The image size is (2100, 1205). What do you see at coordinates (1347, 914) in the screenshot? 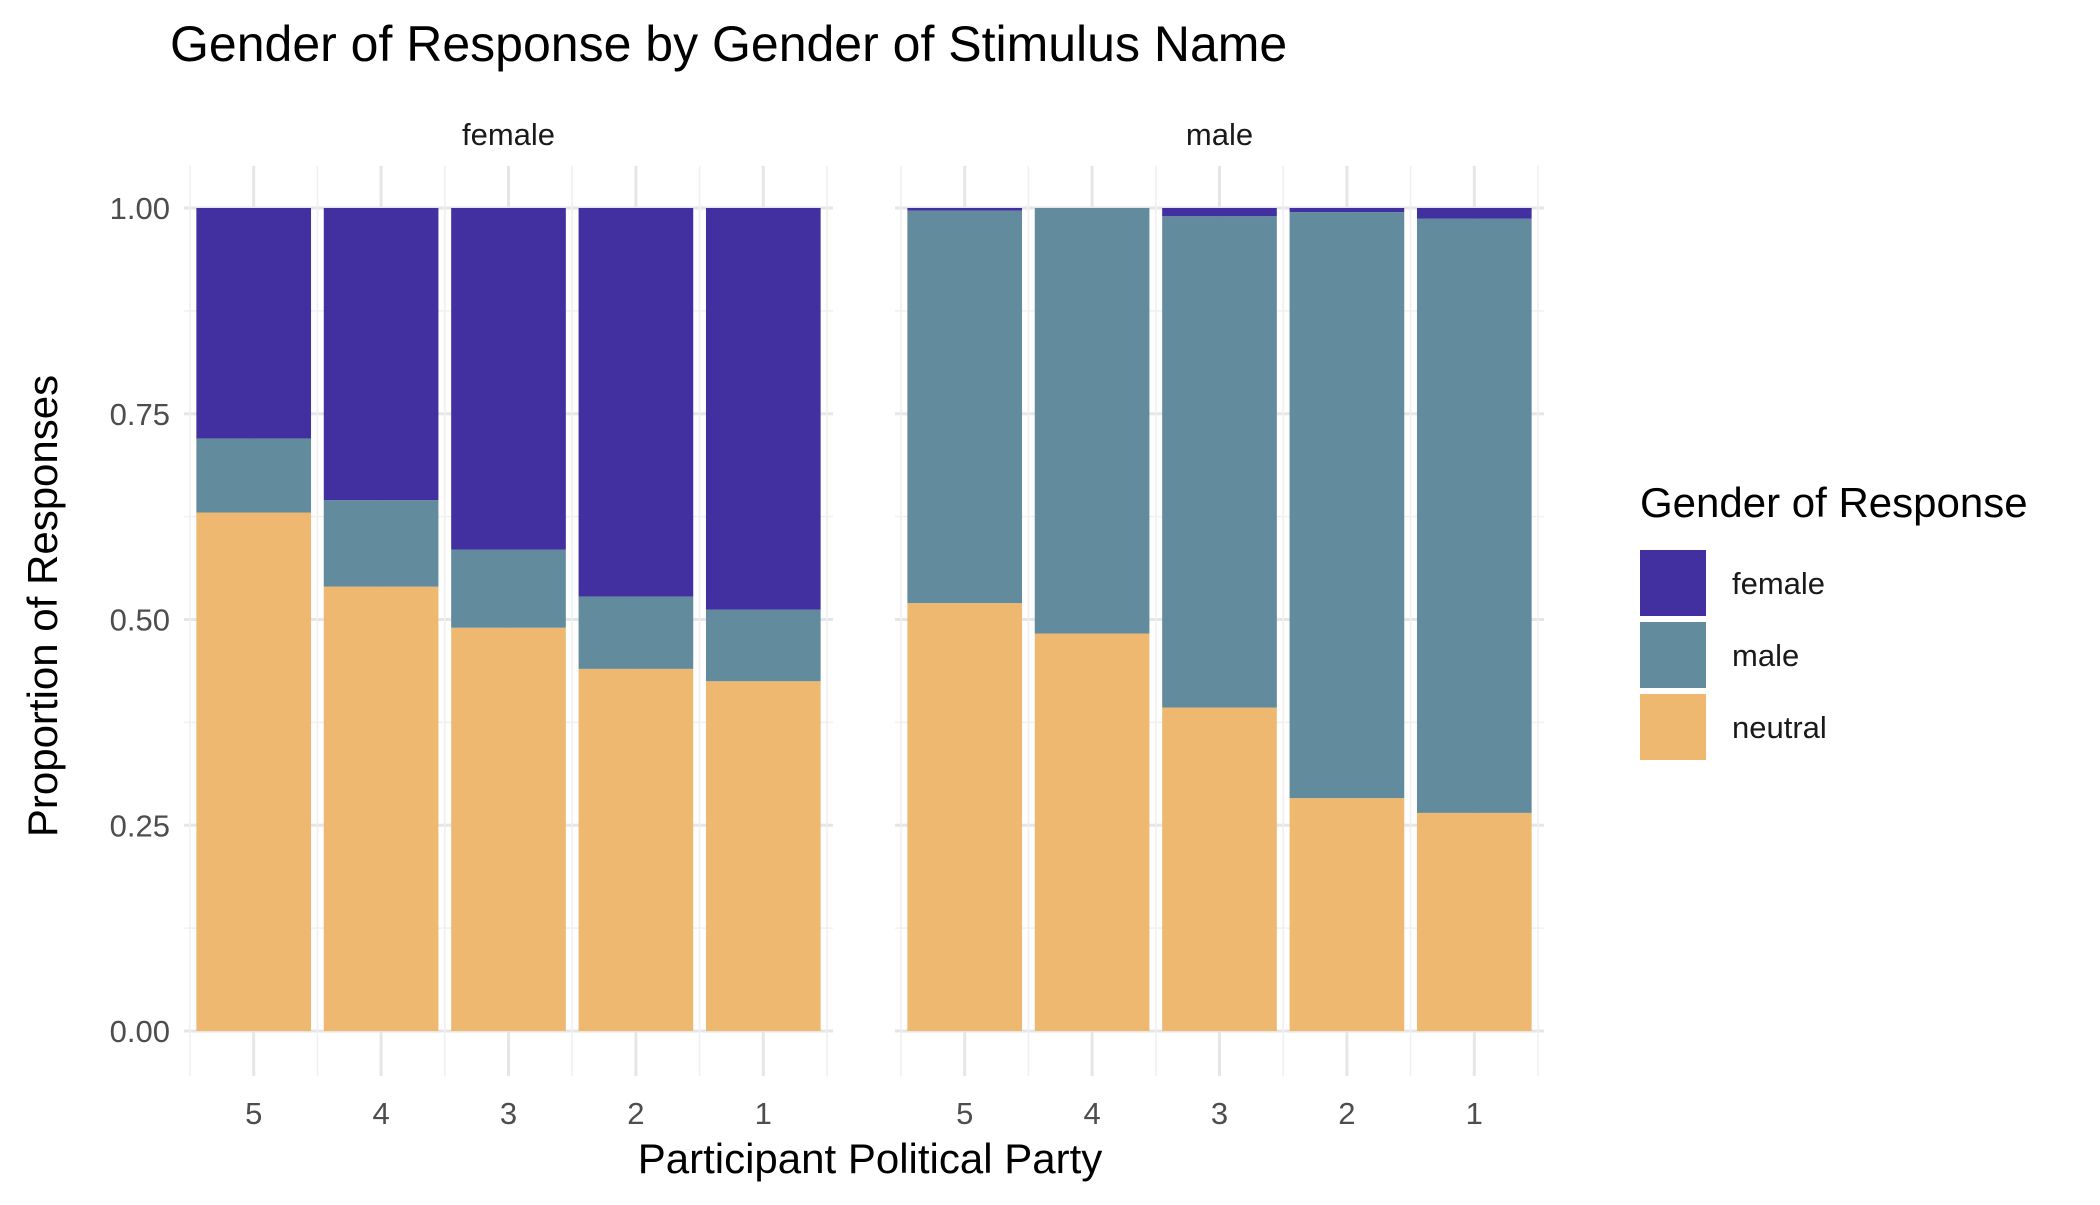
I see `bar-male-2-neutral` at bounding box center [1347, 914].